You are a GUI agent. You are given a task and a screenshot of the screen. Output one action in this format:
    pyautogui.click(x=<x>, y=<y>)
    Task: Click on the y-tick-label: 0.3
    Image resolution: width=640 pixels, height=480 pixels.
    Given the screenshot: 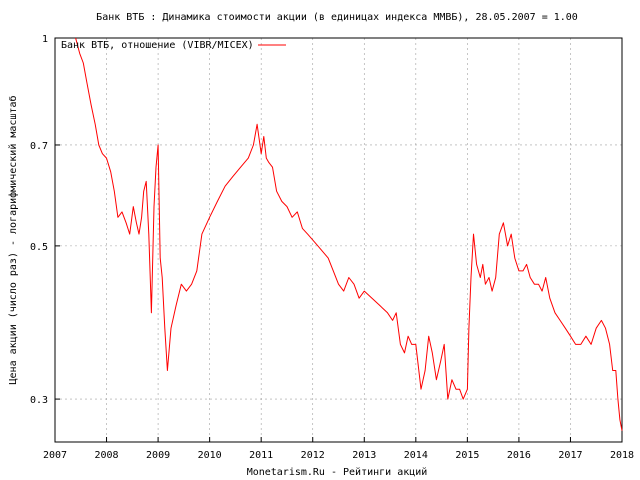 What is the action you would take?
    pyautogui.click(x=39, y=400)
    